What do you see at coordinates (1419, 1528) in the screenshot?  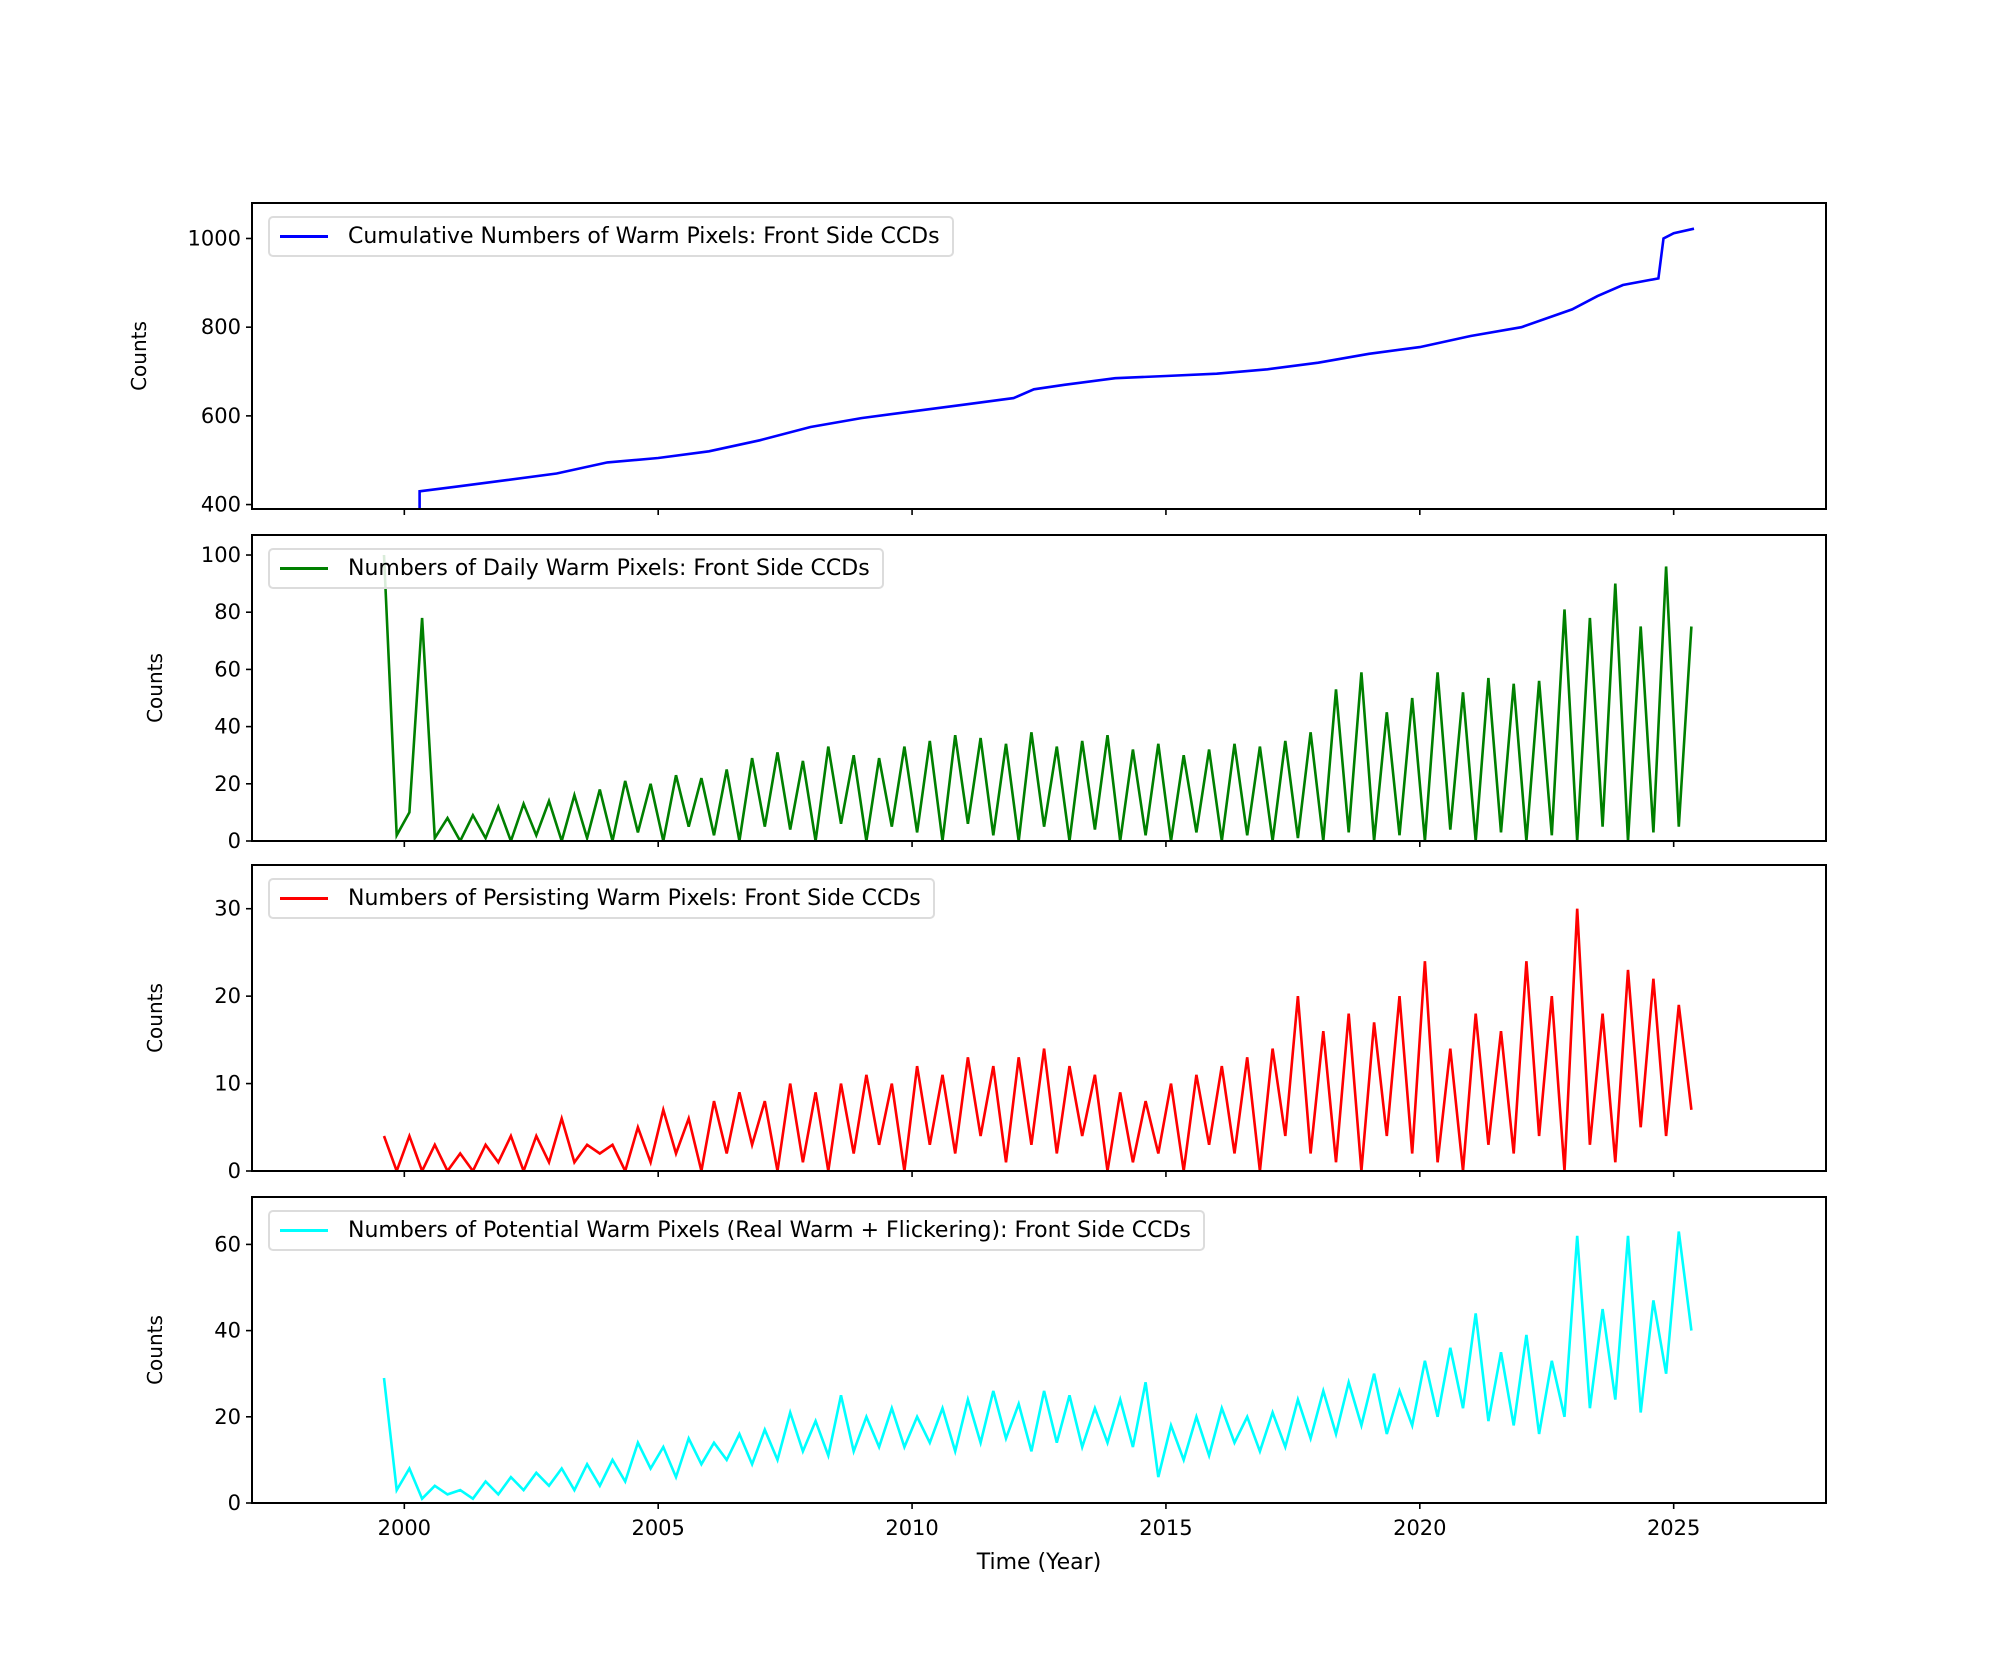 I see `x-tick-label: 2020` at bounding box center [1419, 1528].